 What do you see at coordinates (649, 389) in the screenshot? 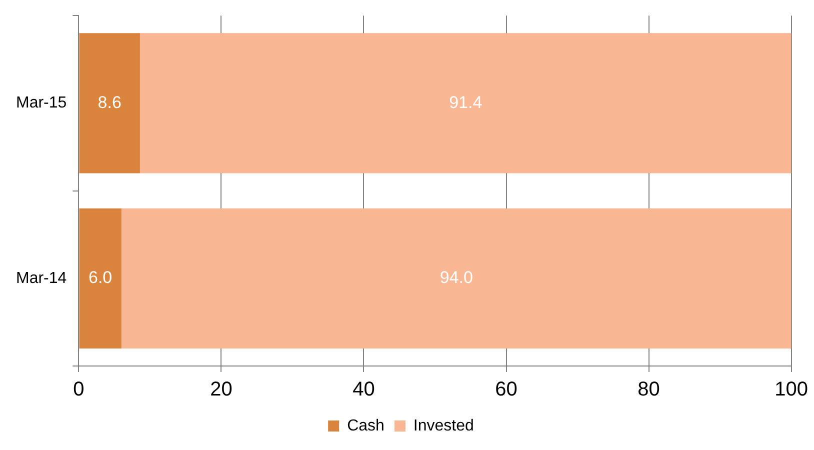
I see `x-tick-label: 80` at bounding box center [649, 389].